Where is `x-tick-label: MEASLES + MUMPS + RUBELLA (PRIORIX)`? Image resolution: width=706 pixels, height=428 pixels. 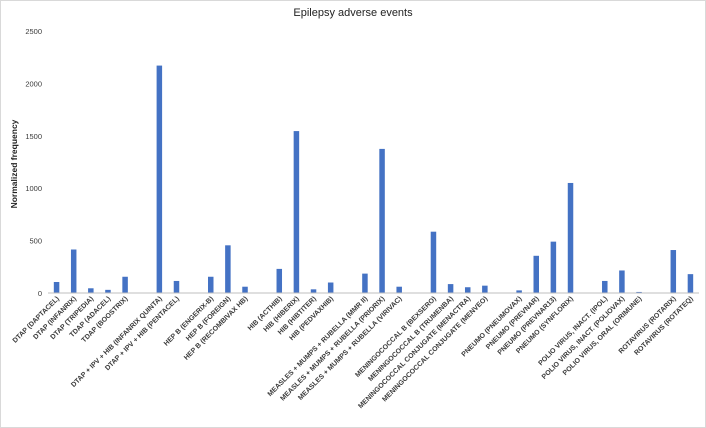
x-tick-label: MEASLES + MUMPS + RUBELLA (PRIORIX) is located at coordinates (332, 348).